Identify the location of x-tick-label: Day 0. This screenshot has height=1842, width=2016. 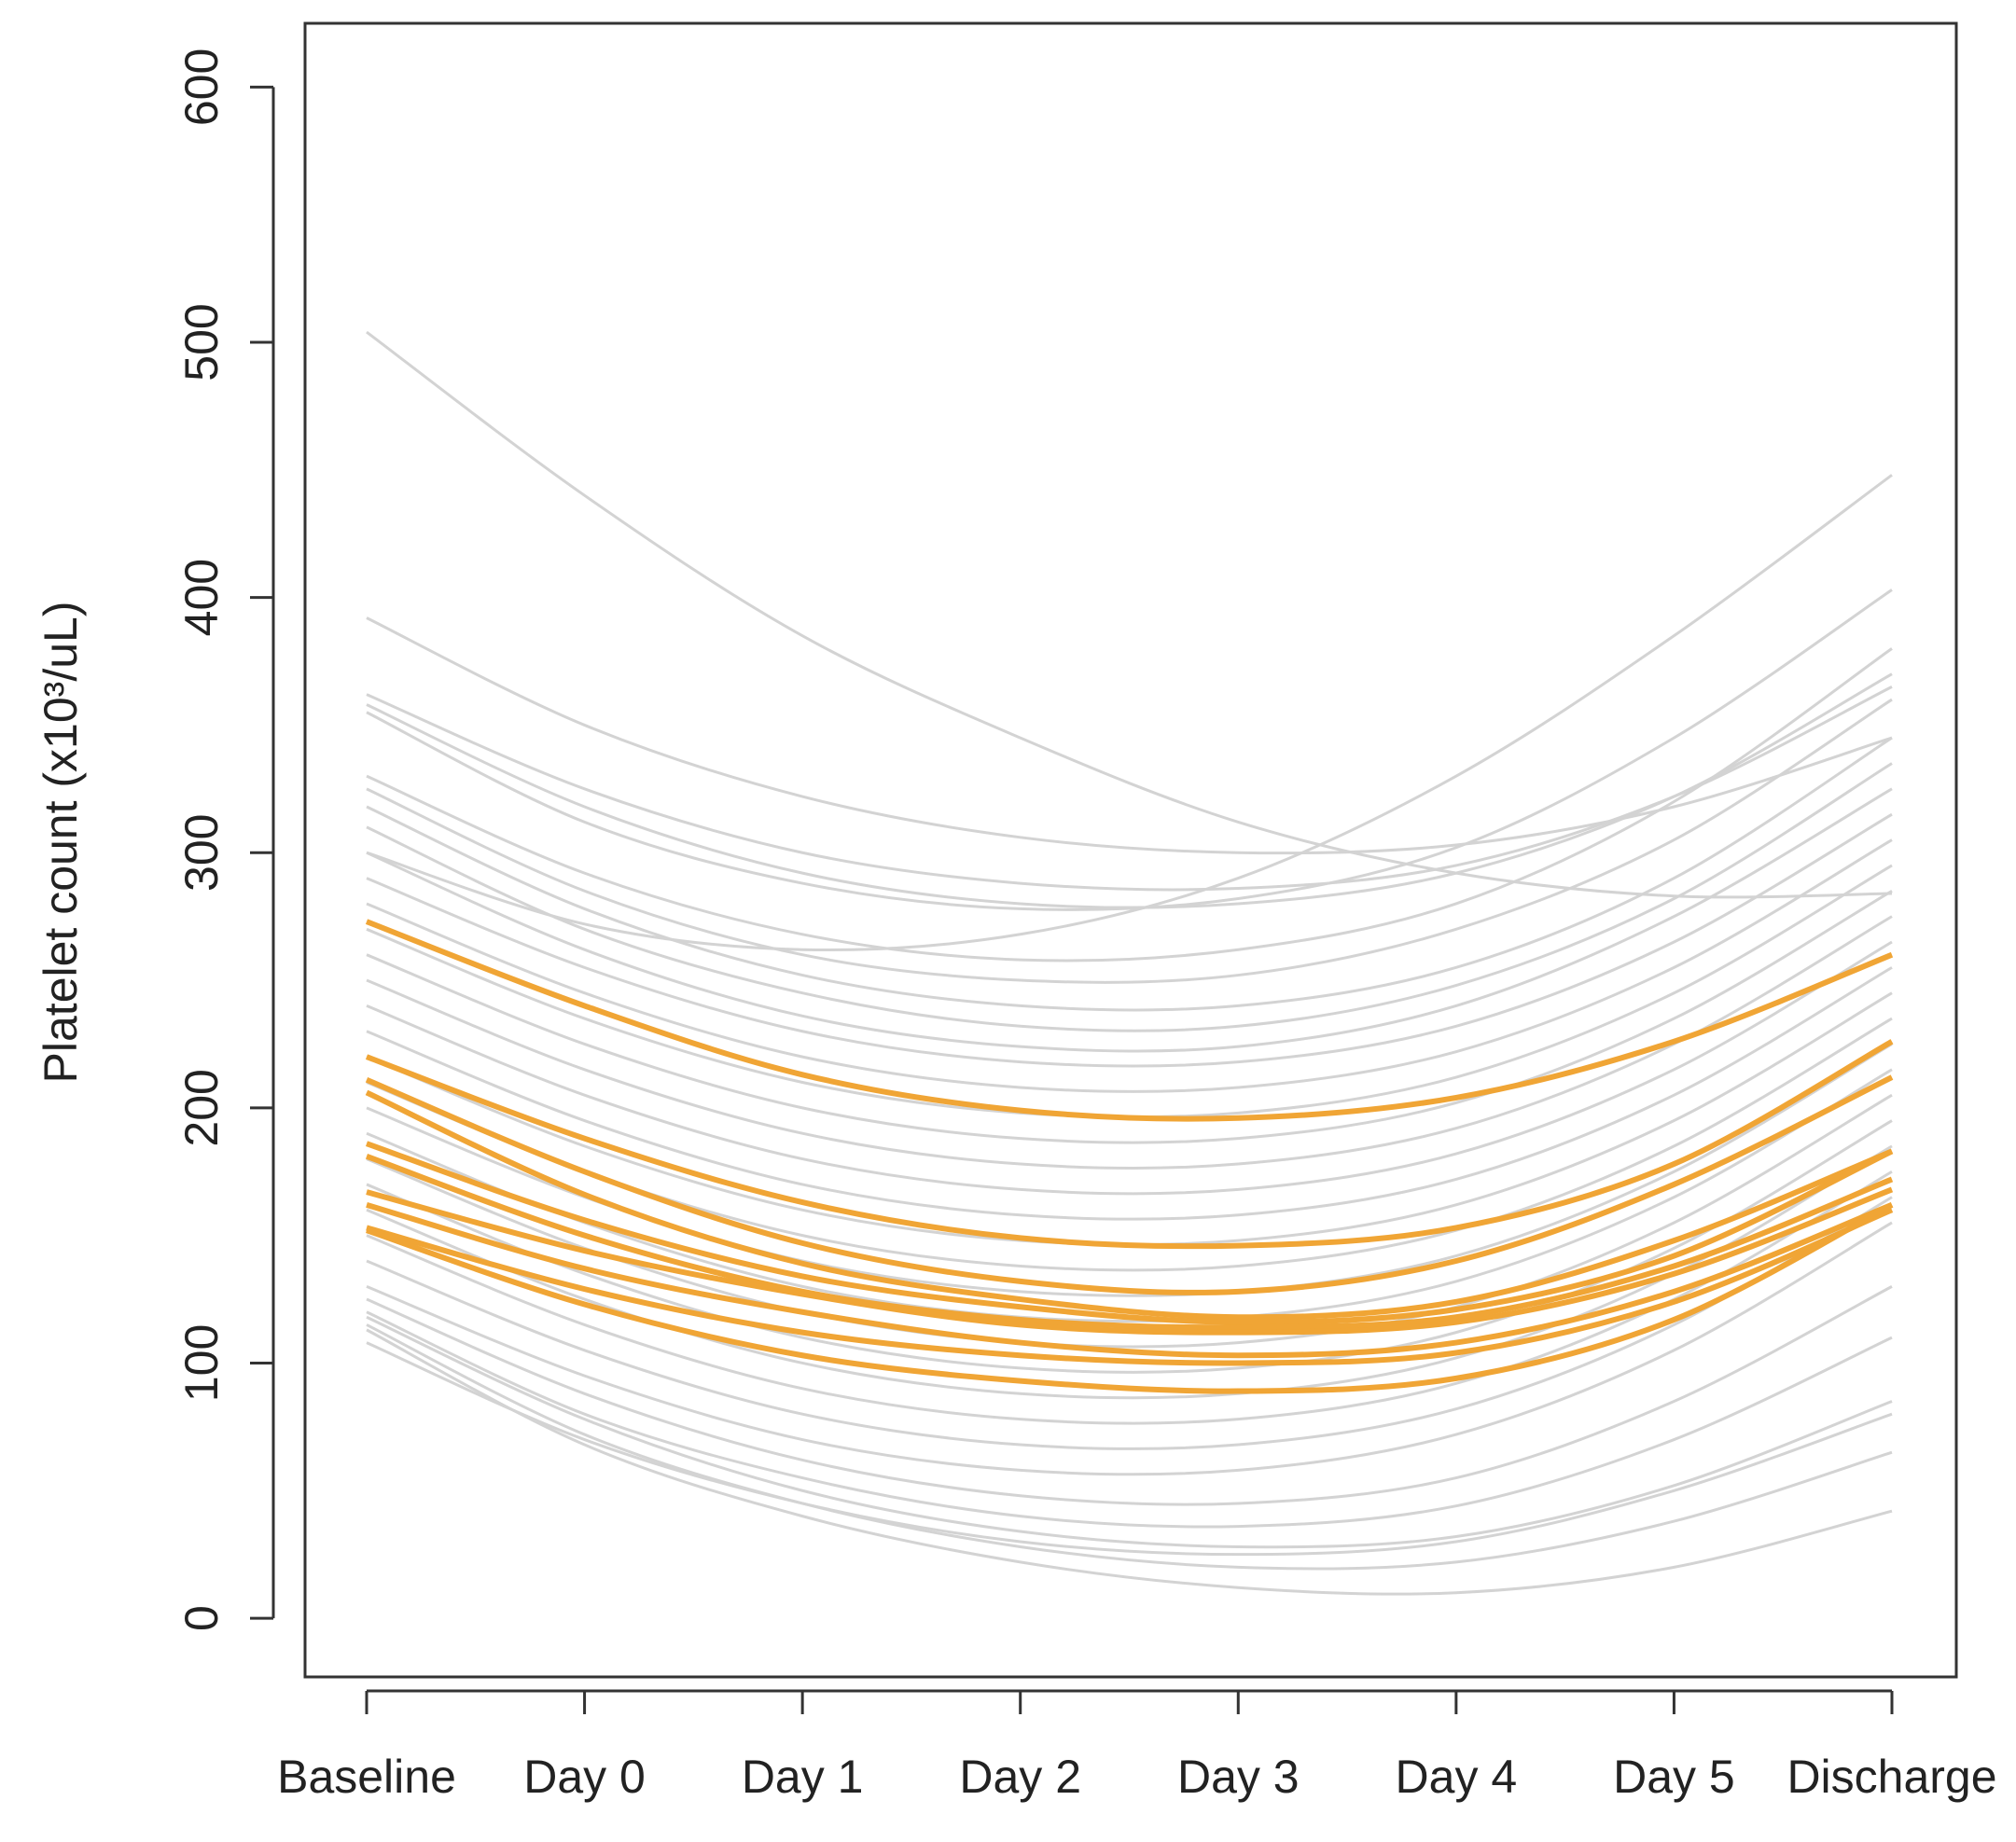
(585, 1777).